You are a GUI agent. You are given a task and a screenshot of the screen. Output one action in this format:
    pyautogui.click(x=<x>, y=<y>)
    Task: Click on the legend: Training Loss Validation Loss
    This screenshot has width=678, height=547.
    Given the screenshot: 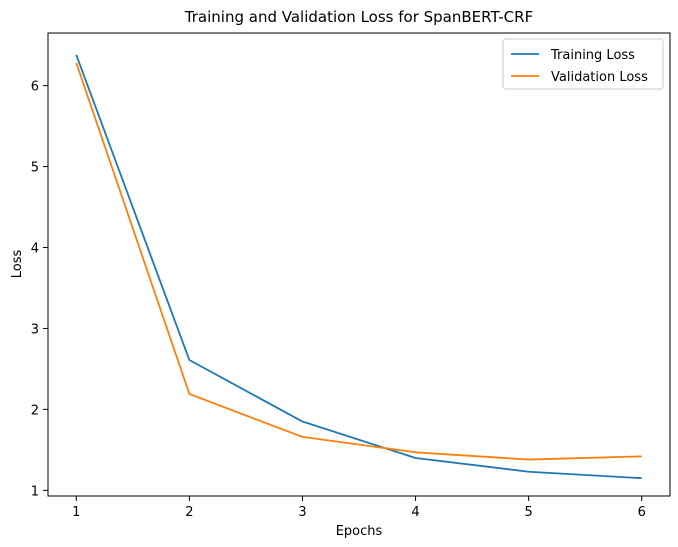 What is the action you would take?
    pyautogui.click(x=583, y=64)
    